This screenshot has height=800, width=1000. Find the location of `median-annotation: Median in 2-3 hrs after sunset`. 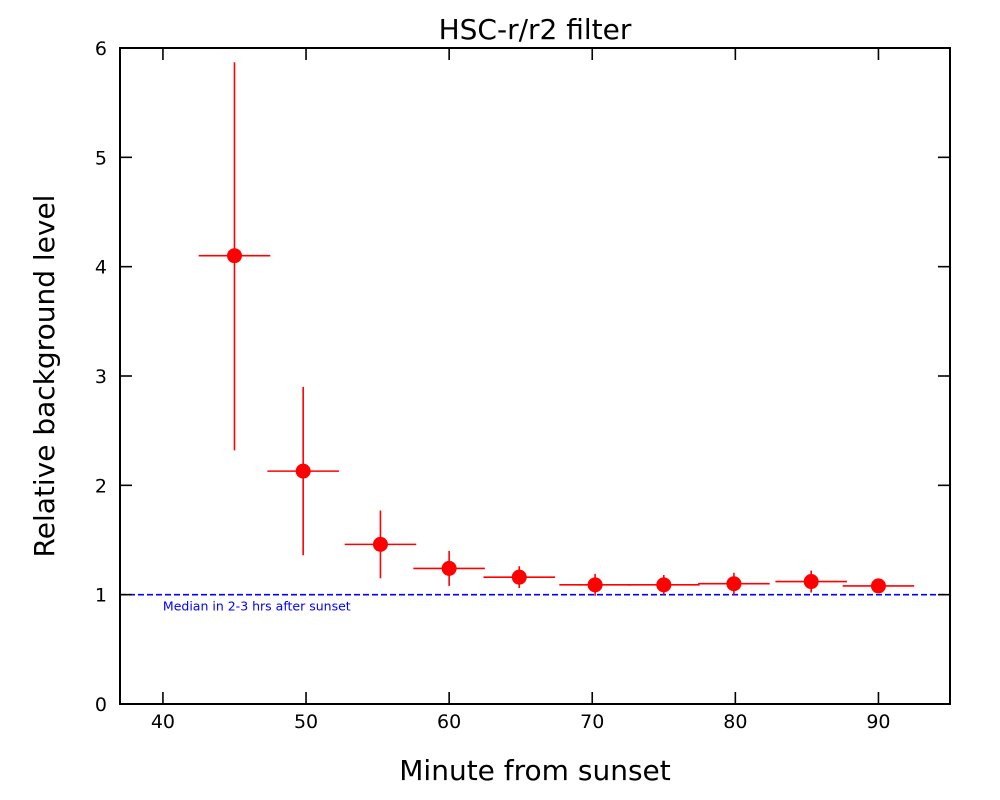

median-annotation: Median in 2-3 hrs after sunset is located at coordinates (257, 606).